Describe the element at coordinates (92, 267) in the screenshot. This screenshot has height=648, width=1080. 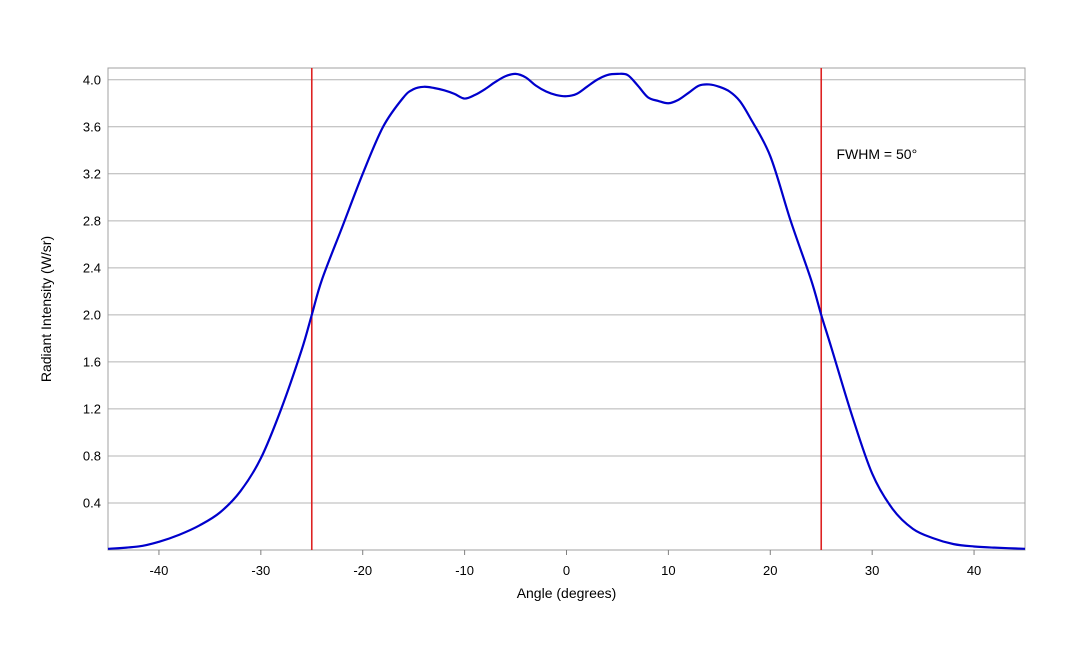
I see `y-tick-label: 2.4` at that location.